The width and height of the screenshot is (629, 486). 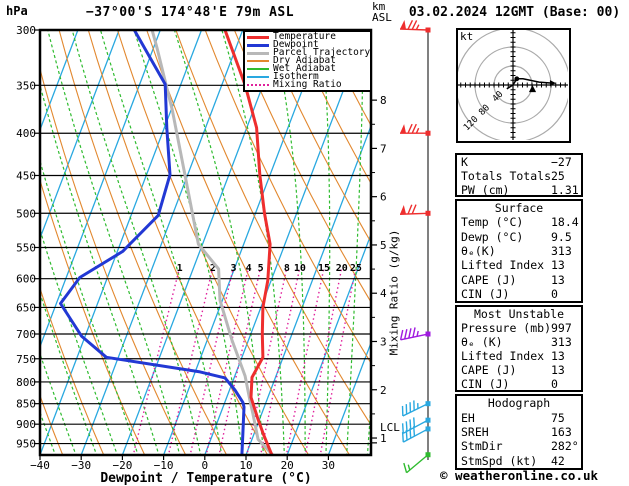 What do you see at coordinates (233, 268) in the screenshot?
I see `mixing-ratio-value-label: 3` at bounding box center [233, 268].